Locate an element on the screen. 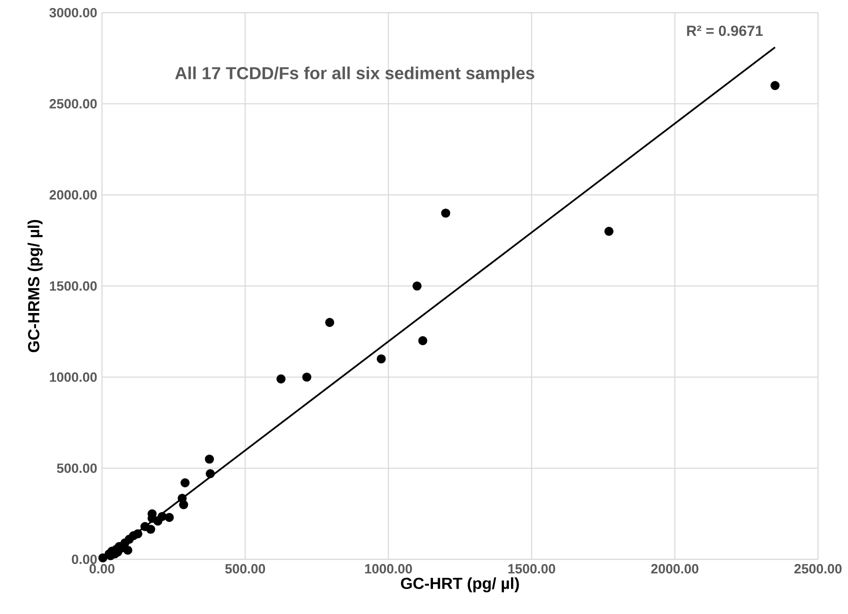 The image size is (848, 614). y-tick-label: 1500.00 is located at coordinates (73, 286).